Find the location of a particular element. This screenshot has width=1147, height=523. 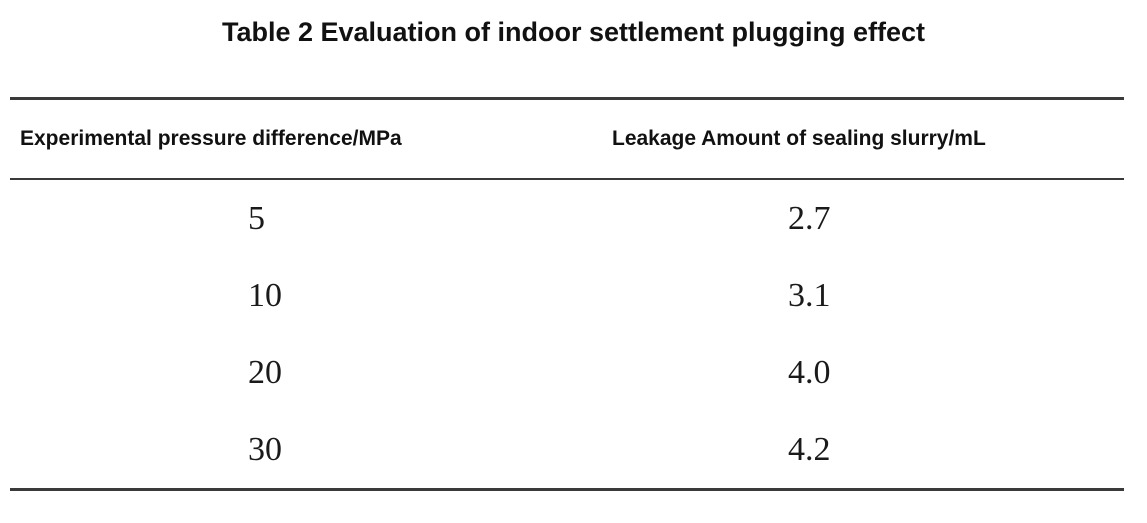

table-row: 20 4.0 is located at coordinates (567, 372).